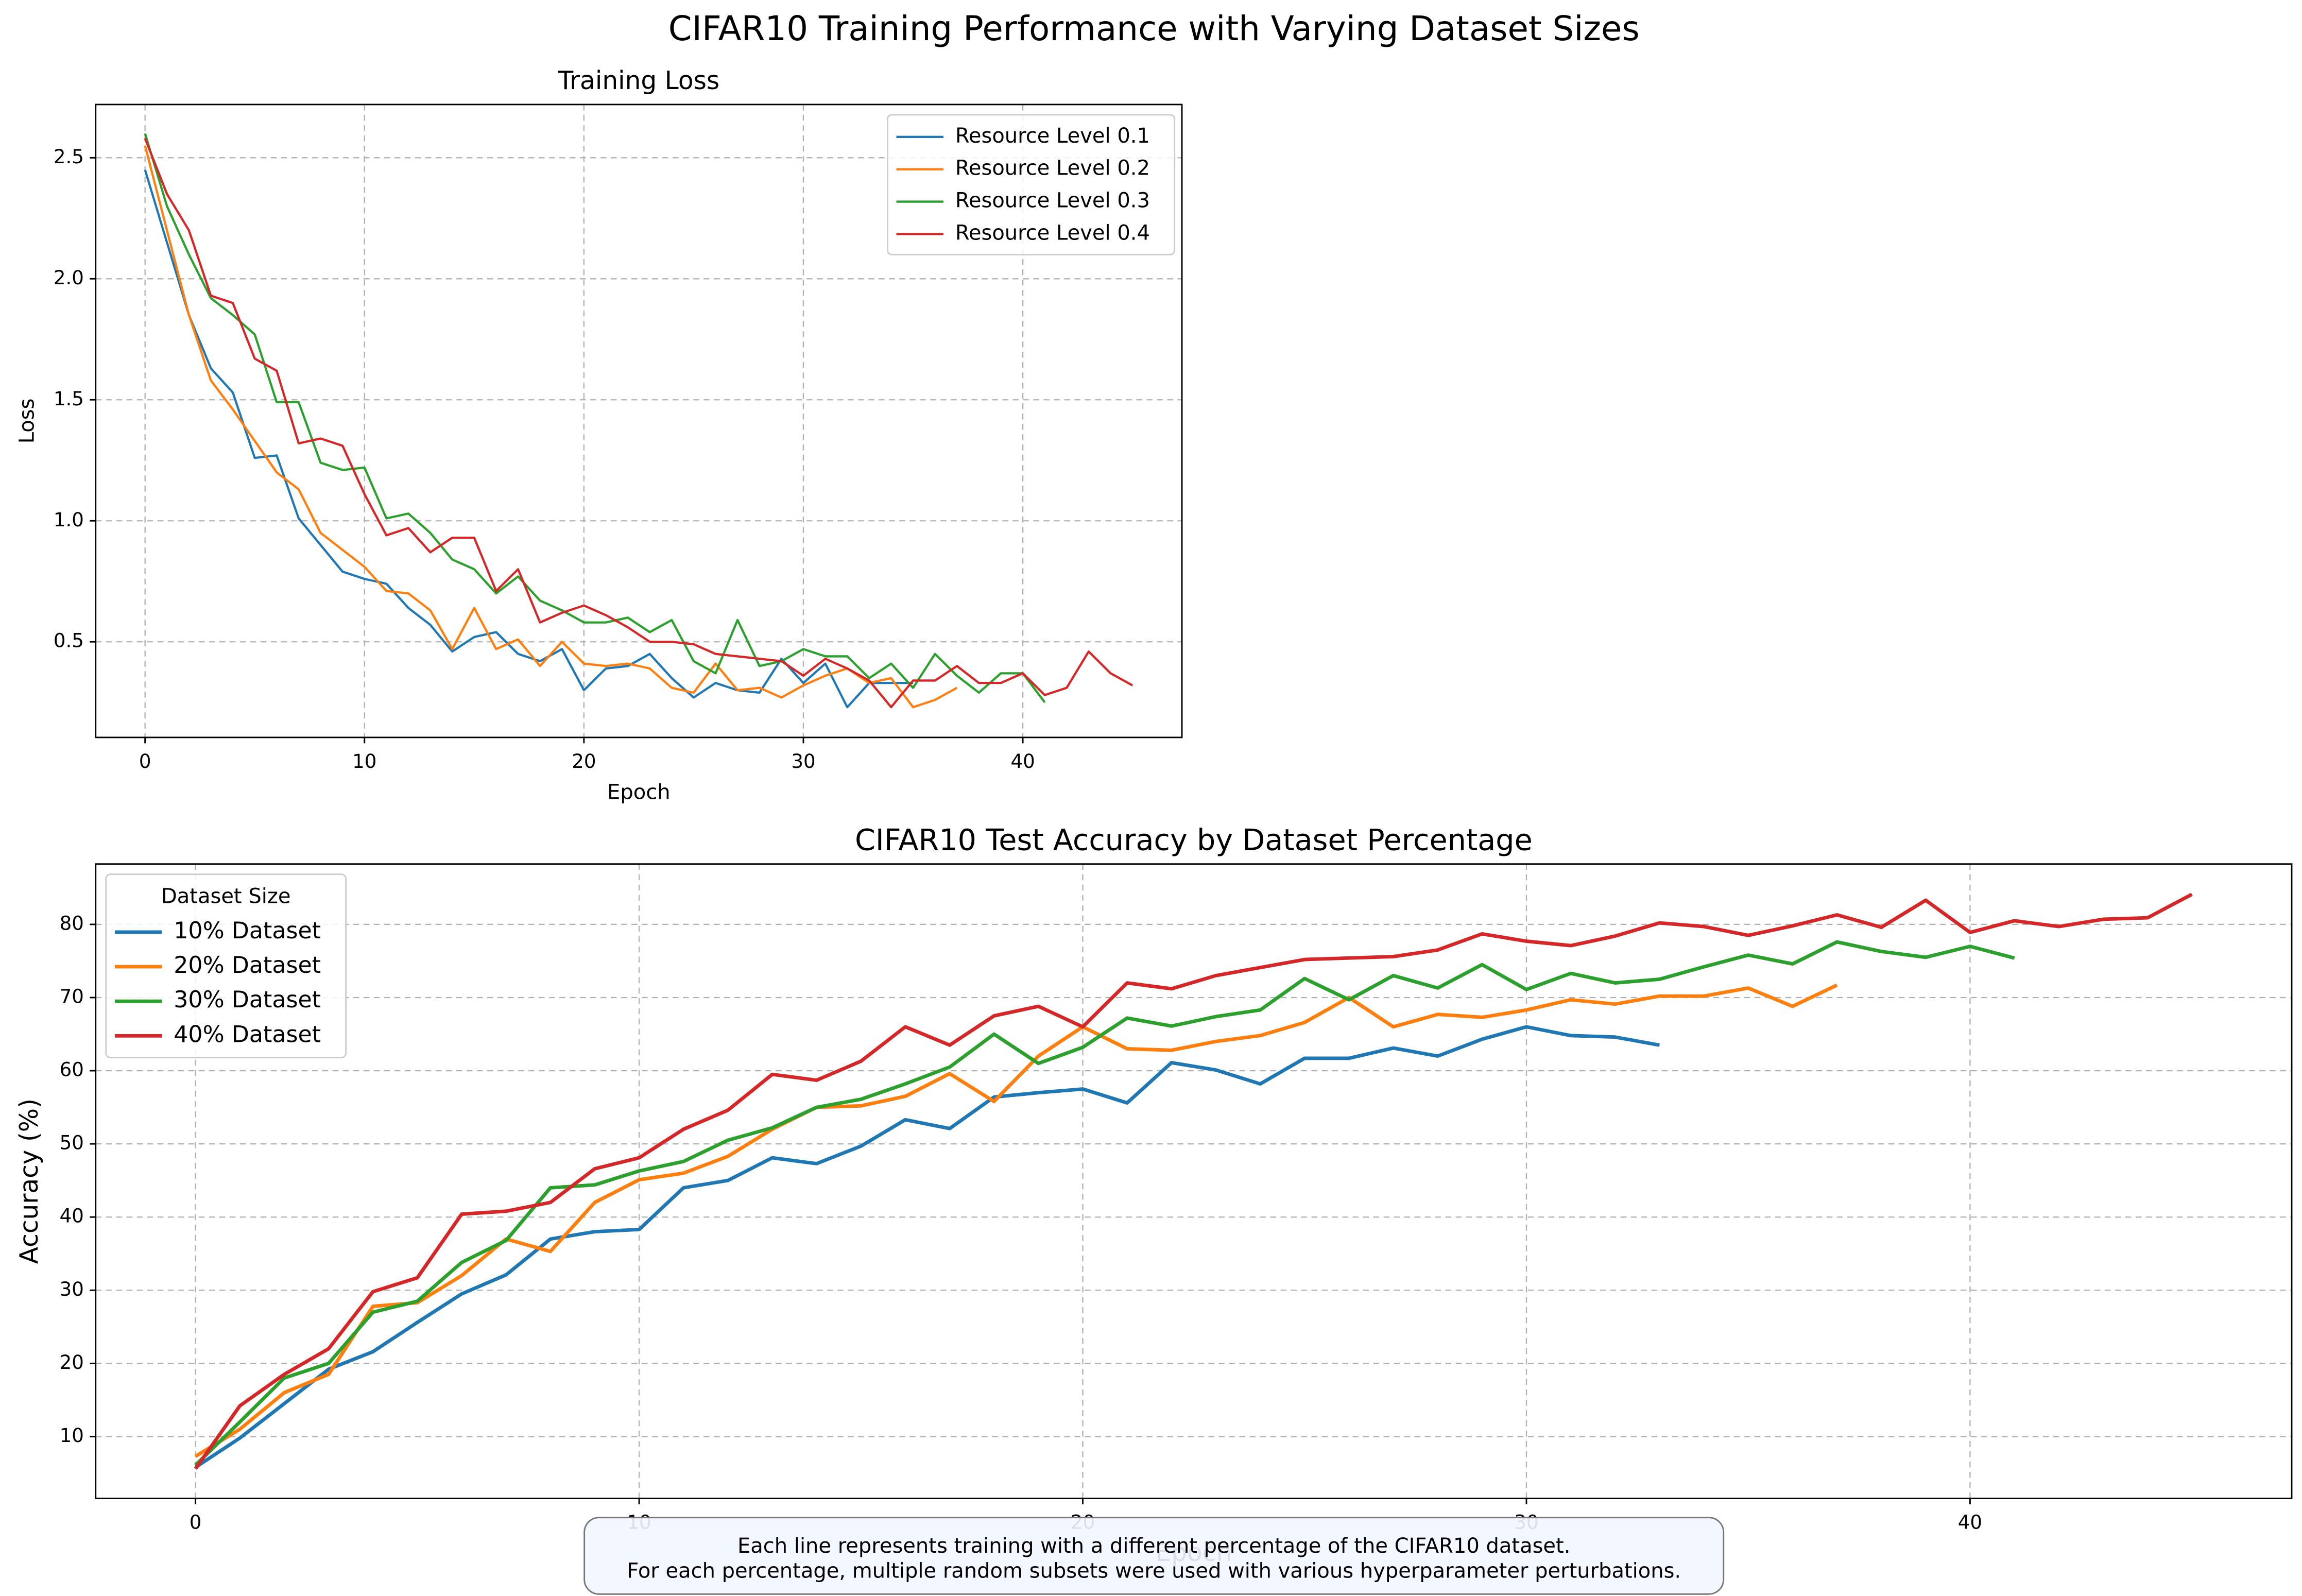 The height and width of the screenshot is (1596, 2302). What do you see at coordinates (247, 1034) in the screenshot?
I see `legend-label: 40% Dataset` at bounding box center [247, 1034].